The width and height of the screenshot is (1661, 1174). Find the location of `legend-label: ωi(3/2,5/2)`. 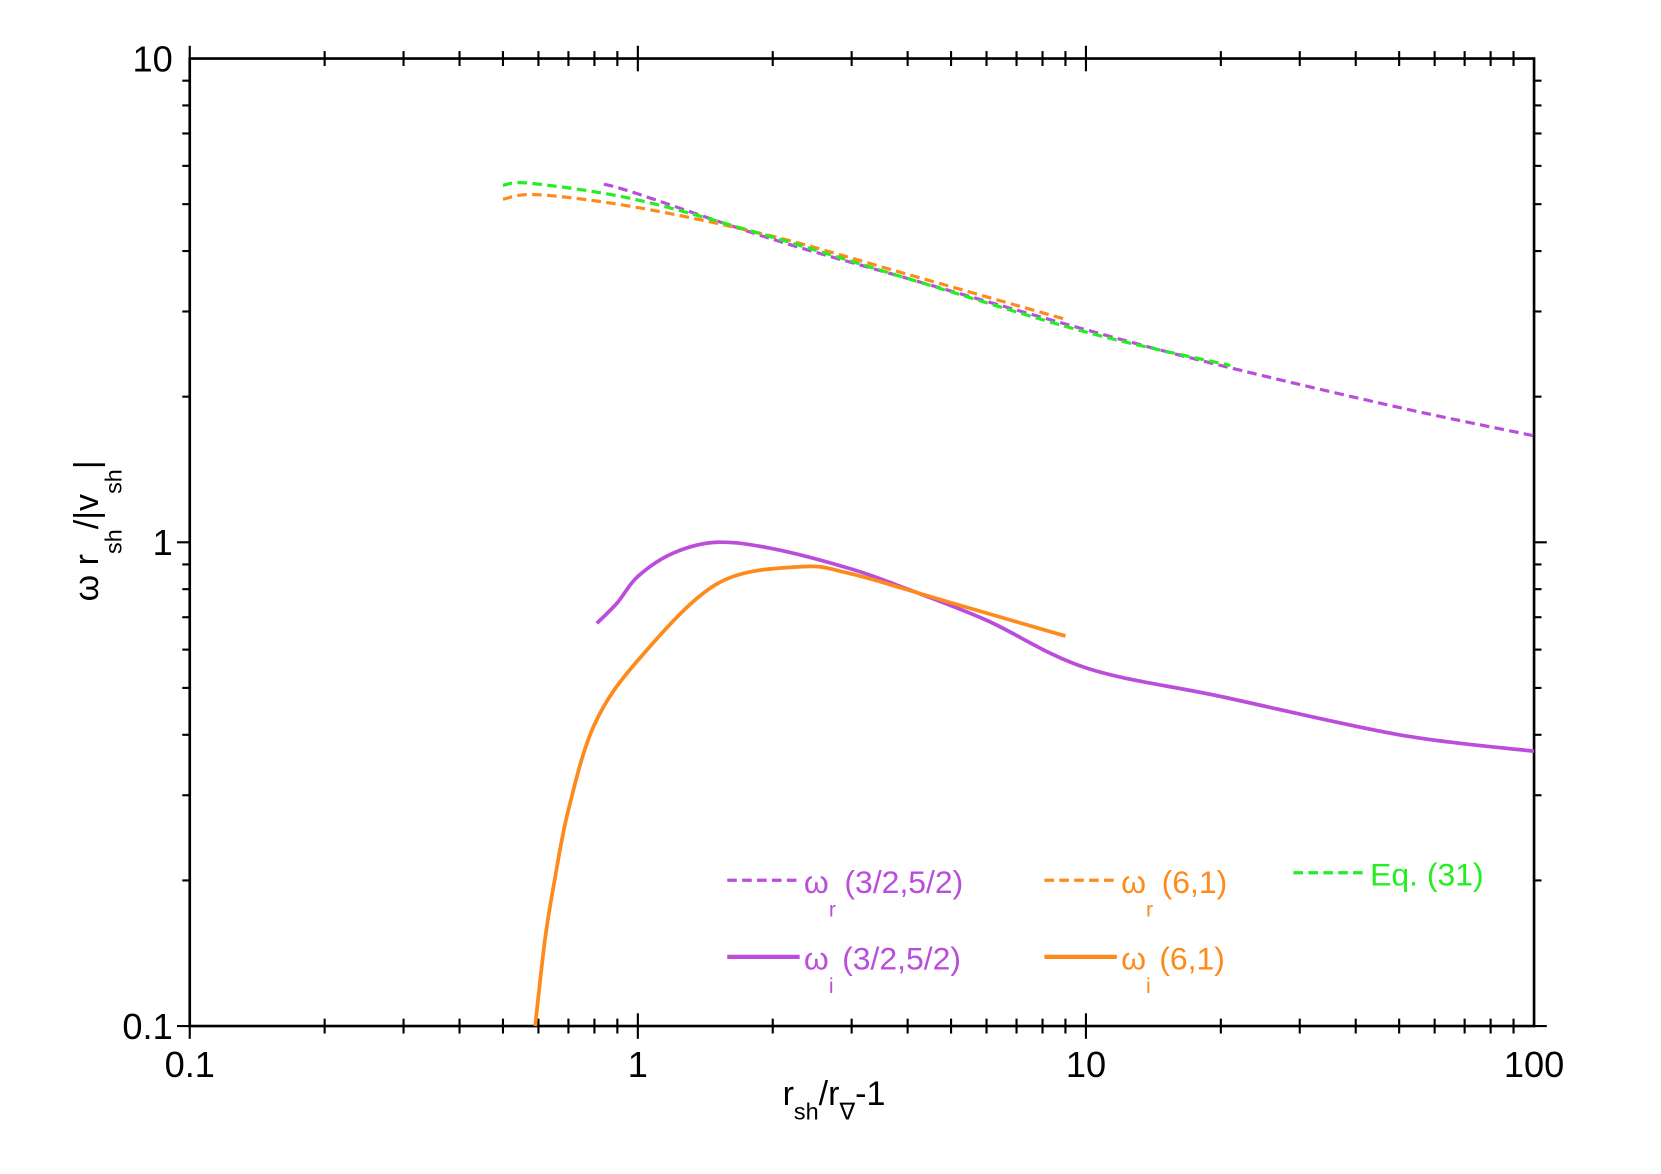

legend-label: ωi(3/2,5/2) is located at coordinates (882, 969).